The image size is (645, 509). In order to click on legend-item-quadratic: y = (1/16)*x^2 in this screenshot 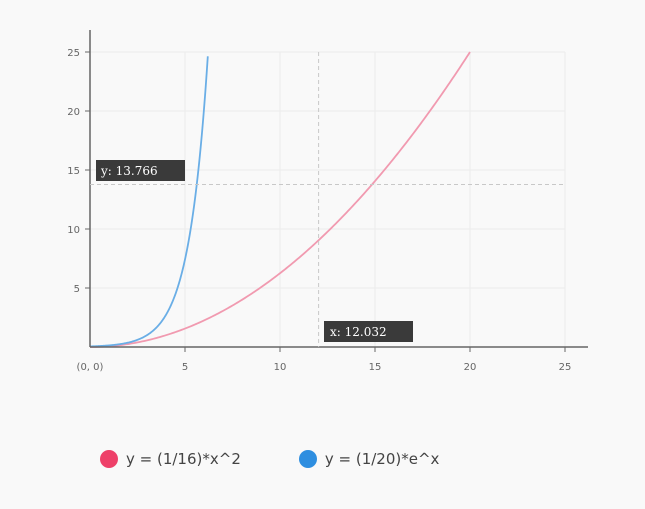, I will do `click(170, 459)`.